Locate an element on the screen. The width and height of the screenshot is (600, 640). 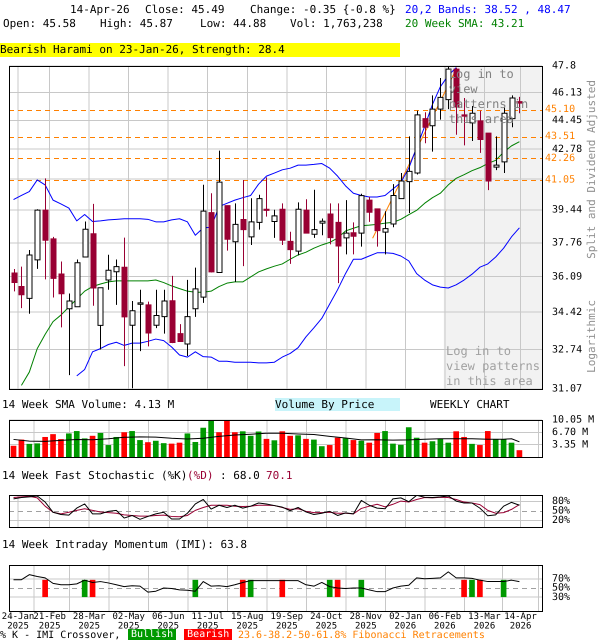
text: Volume By Price is located at coordinates (337, 404).